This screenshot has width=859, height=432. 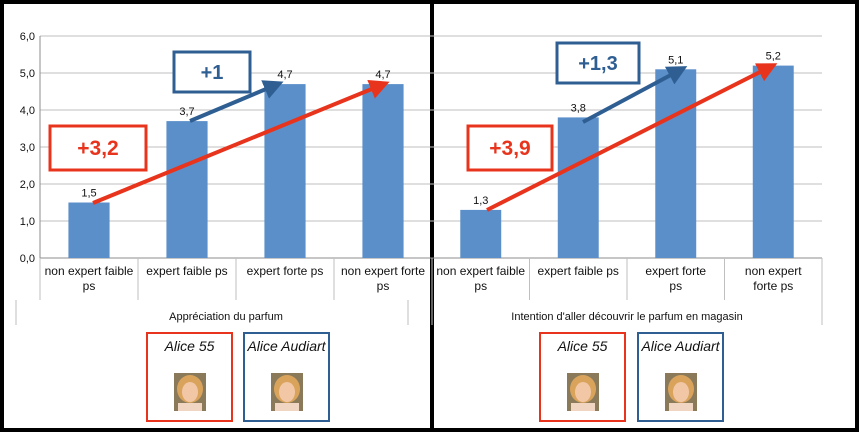 I want to click on y-tick-label: 4,0, so click(x=27, y=111).